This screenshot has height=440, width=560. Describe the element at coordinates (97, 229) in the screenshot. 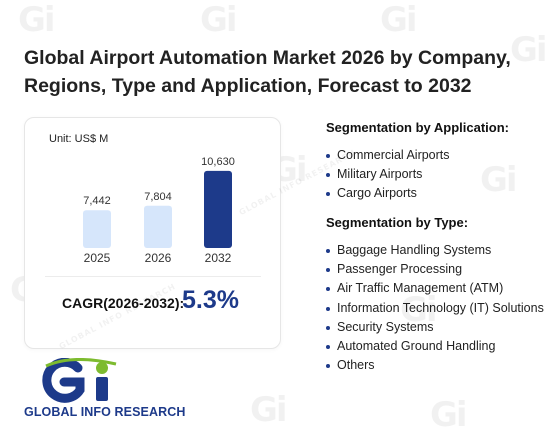

I see `bar-2025` at that location.